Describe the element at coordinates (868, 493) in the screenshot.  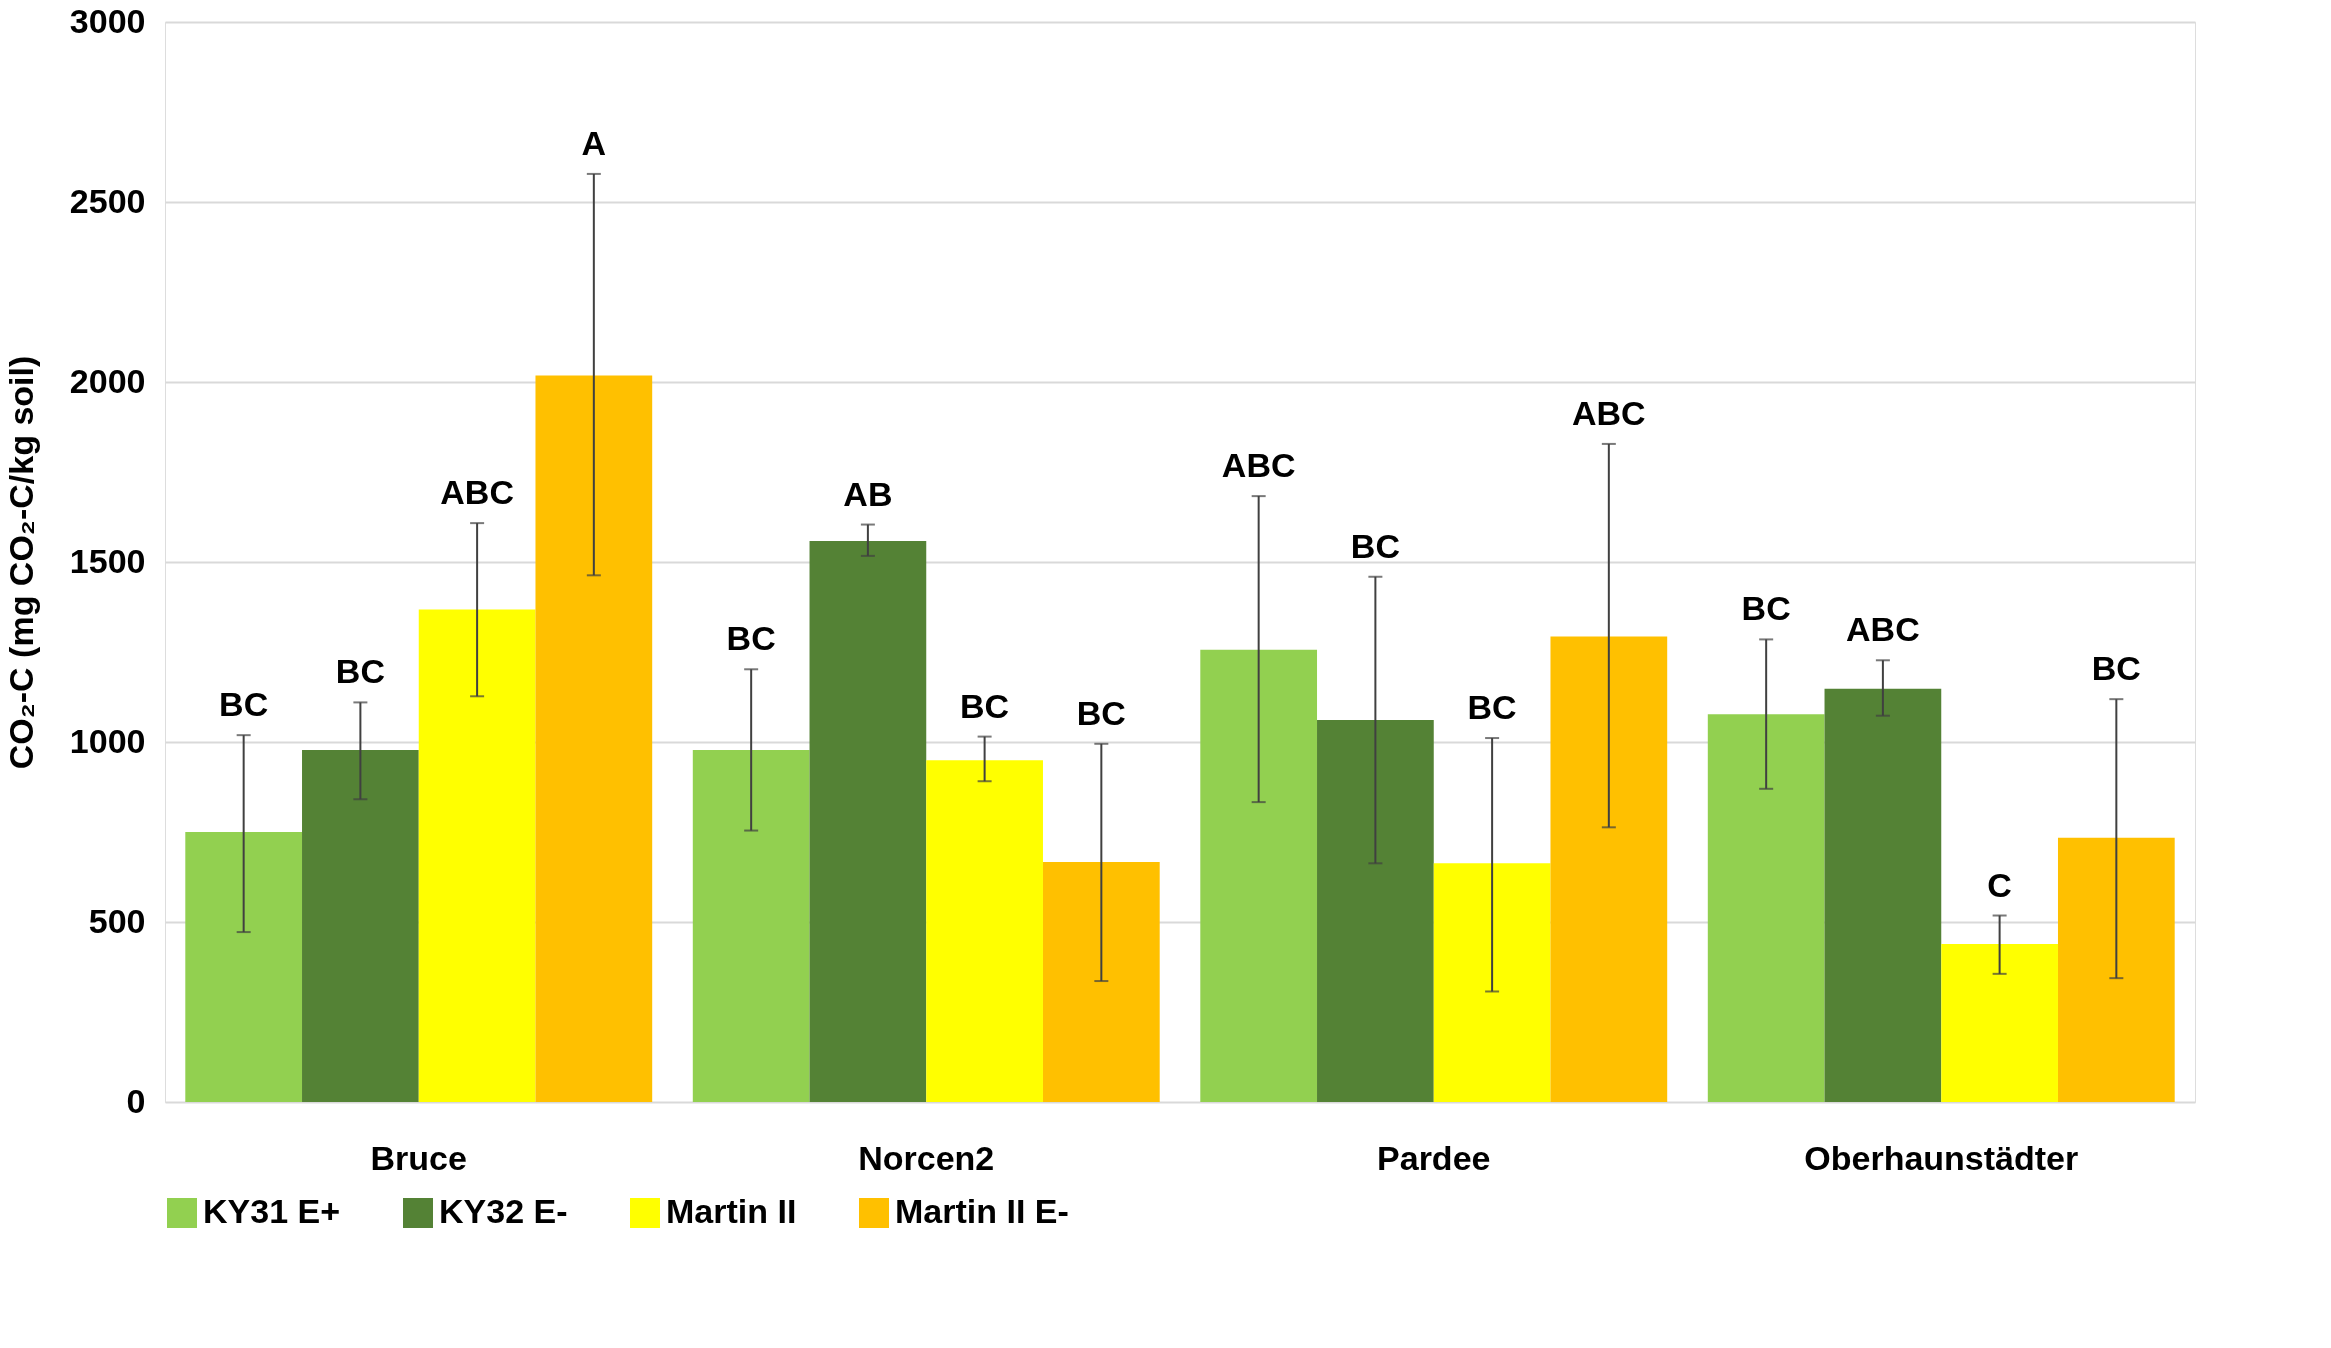
I see `annotation: AB` at that location.